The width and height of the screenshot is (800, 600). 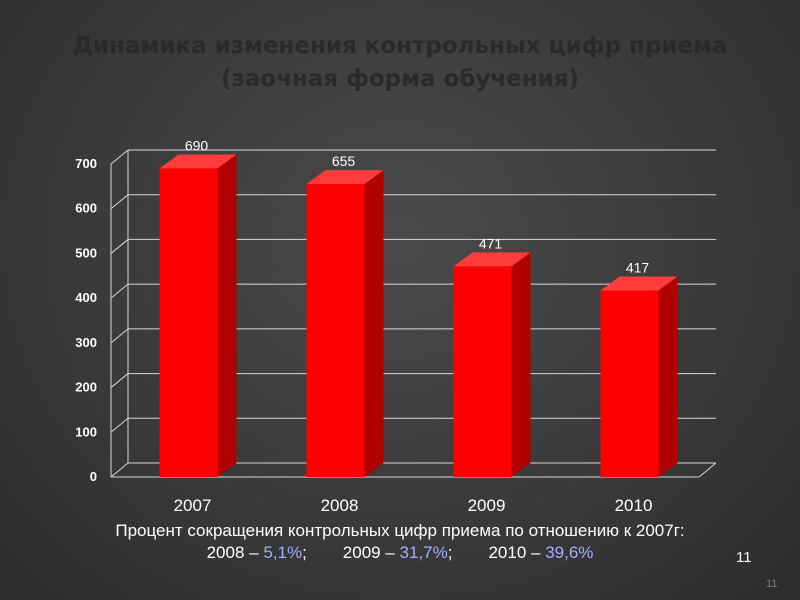 What do you see at coordinates (86, 387) in the screenshot?
I see `y-tick-label: 200` at bounding box center [86, 387].